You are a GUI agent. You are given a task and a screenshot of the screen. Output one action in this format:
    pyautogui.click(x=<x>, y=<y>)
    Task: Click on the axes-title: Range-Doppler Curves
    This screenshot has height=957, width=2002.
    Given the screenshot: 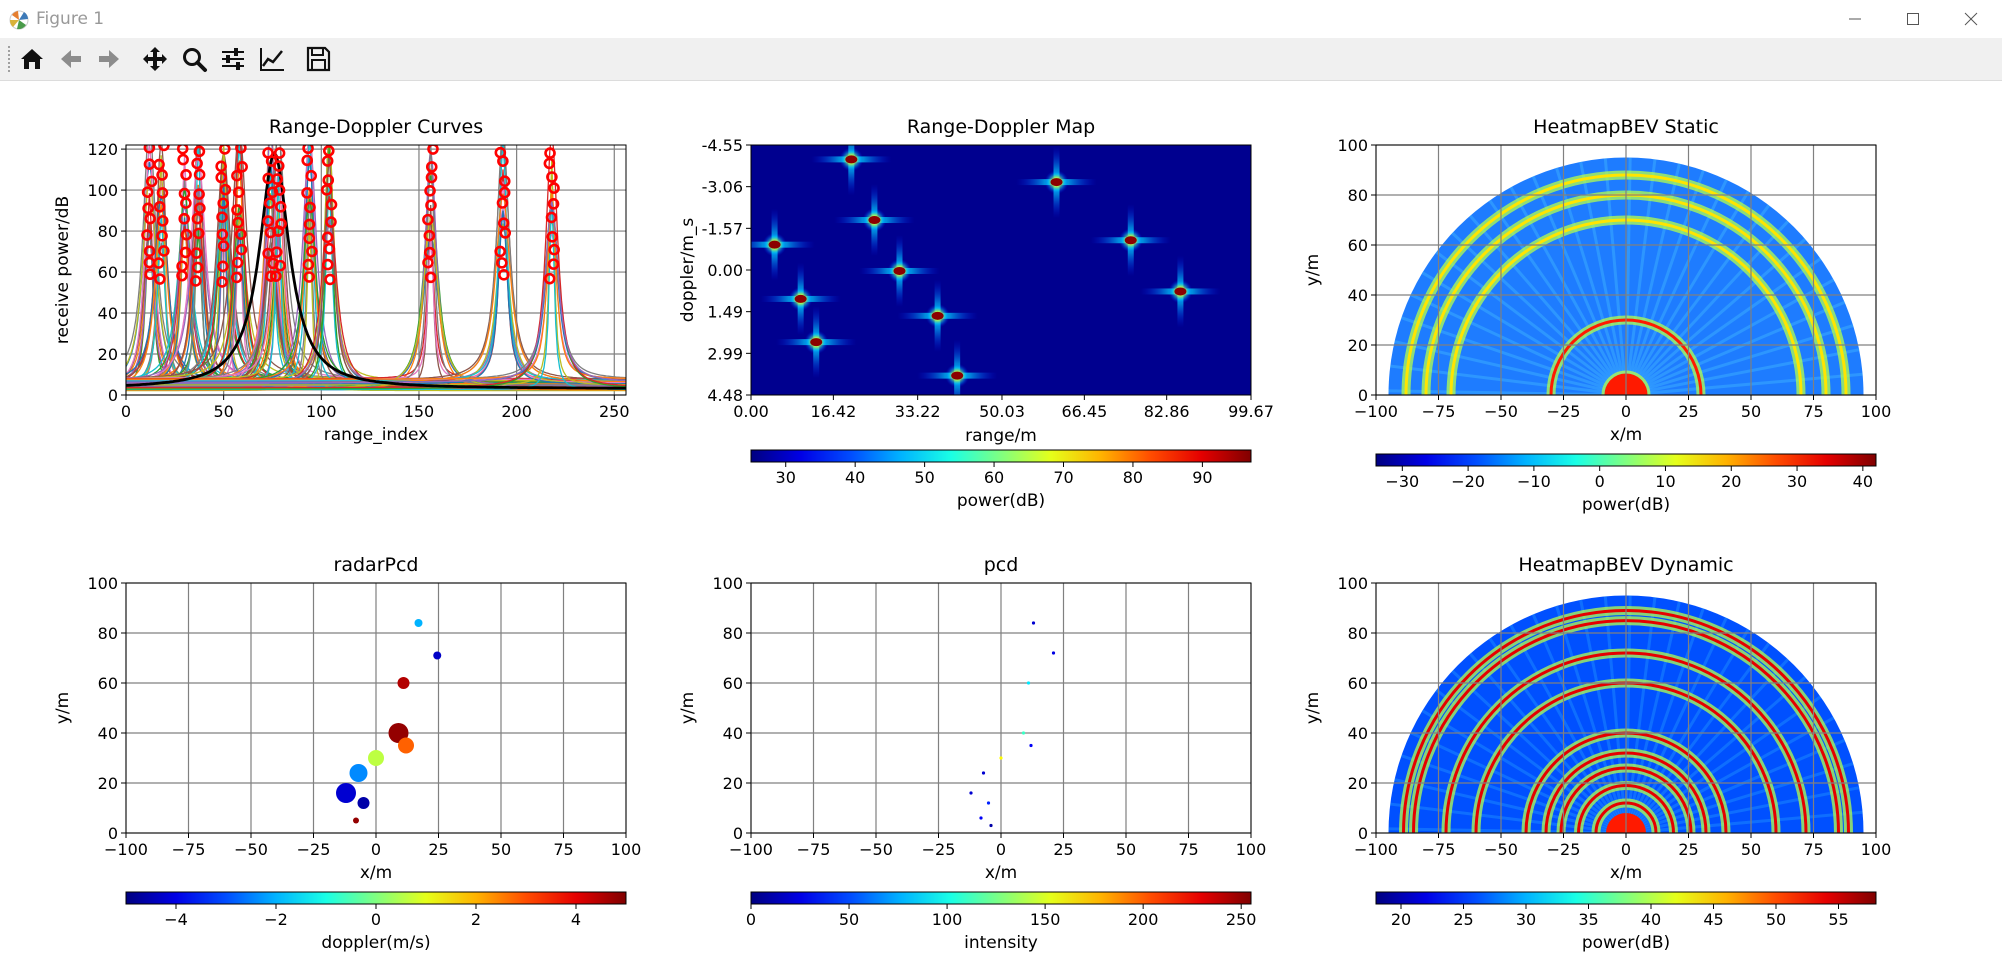 What is the action you would take?
    pyautogui.click(x=376, y=127)
    